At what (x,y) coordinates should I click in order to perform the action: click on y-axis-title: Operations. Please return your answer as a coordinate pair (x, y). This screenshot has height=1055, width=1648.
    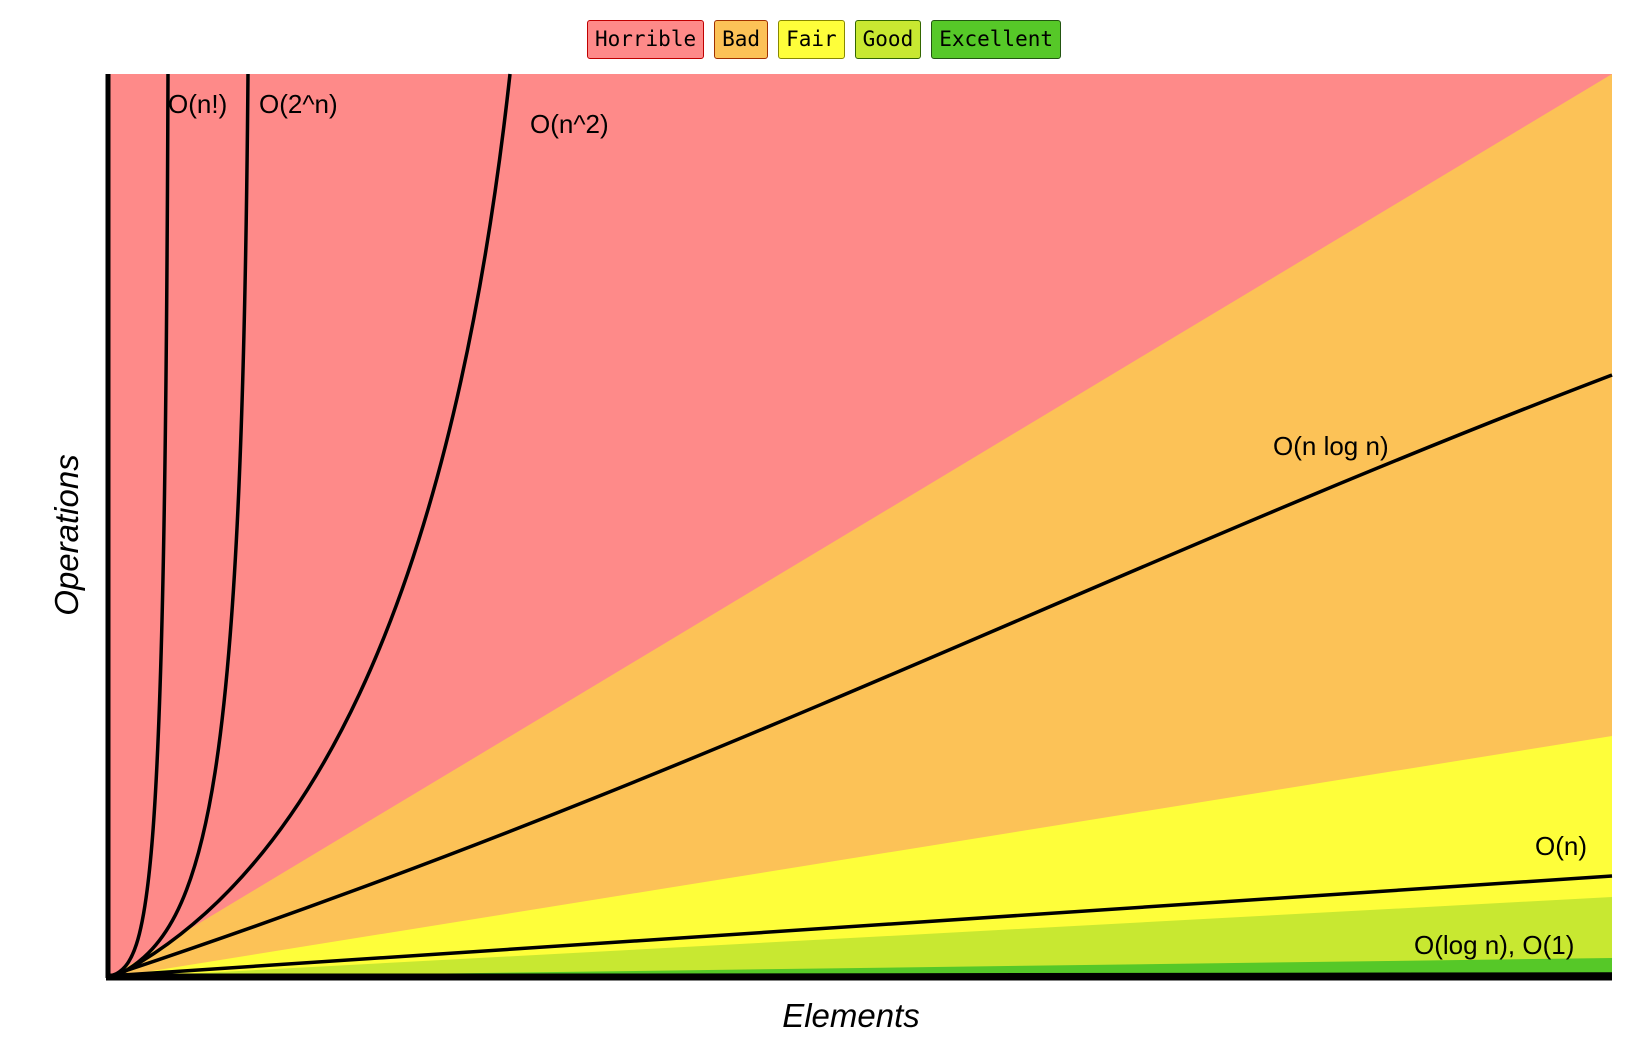
    Looking at the image, I should click on (66, 534).